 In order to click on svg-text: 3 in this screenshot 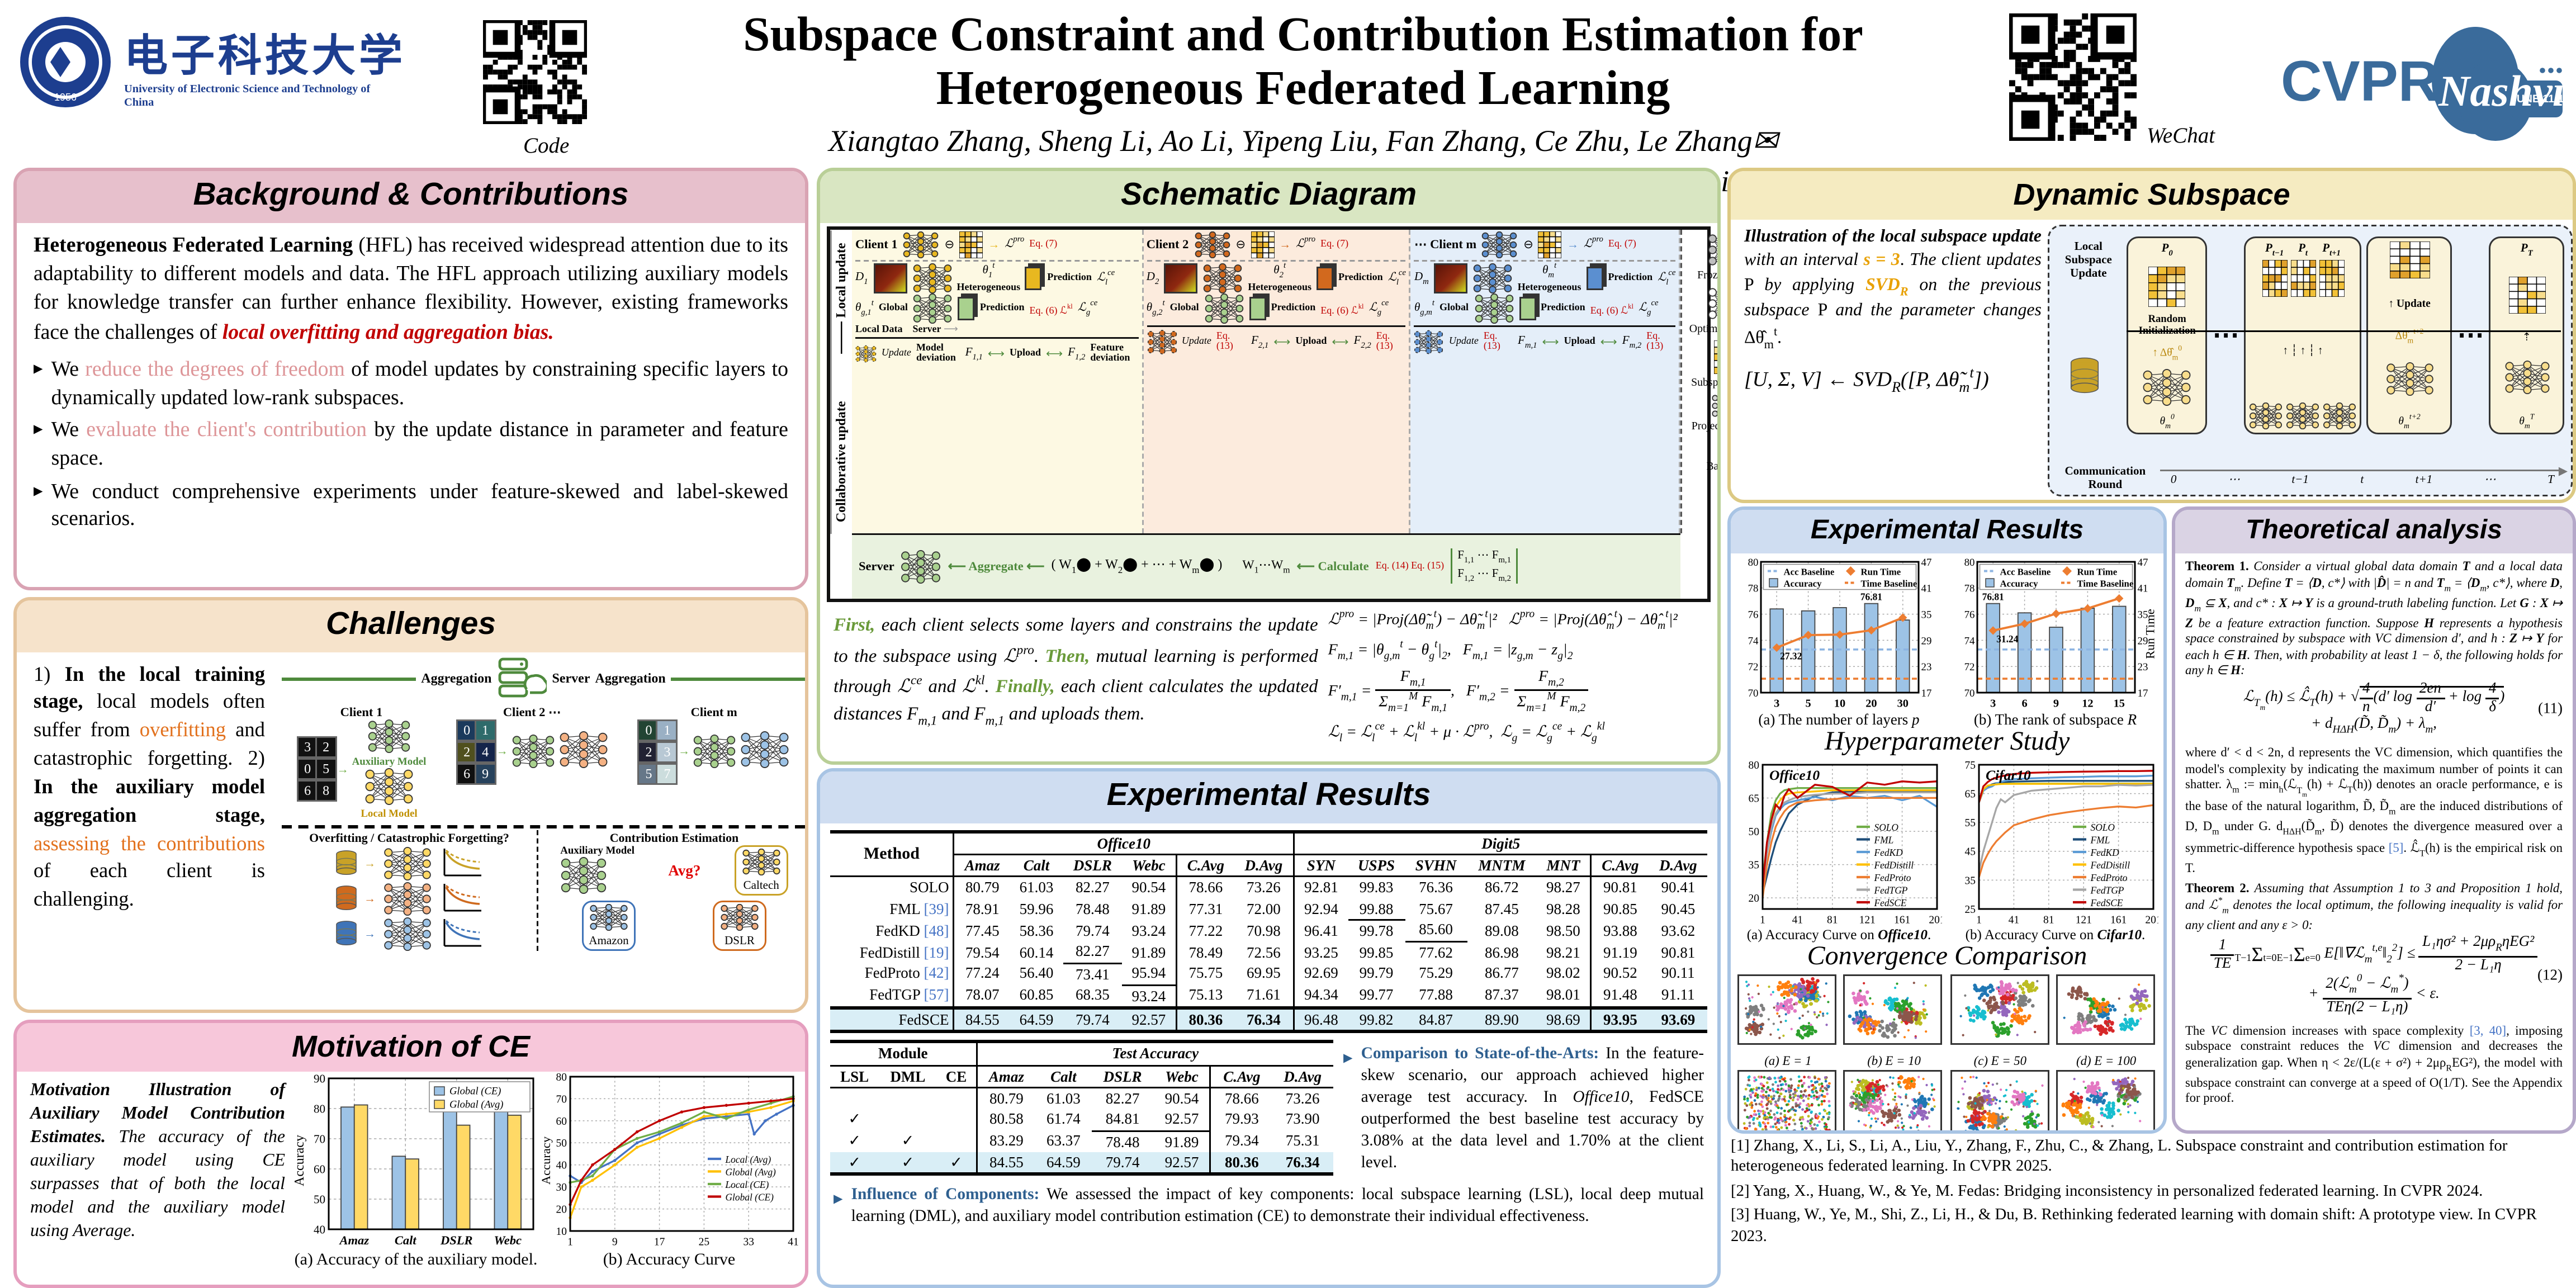, I will do `click(1777, 705)`.